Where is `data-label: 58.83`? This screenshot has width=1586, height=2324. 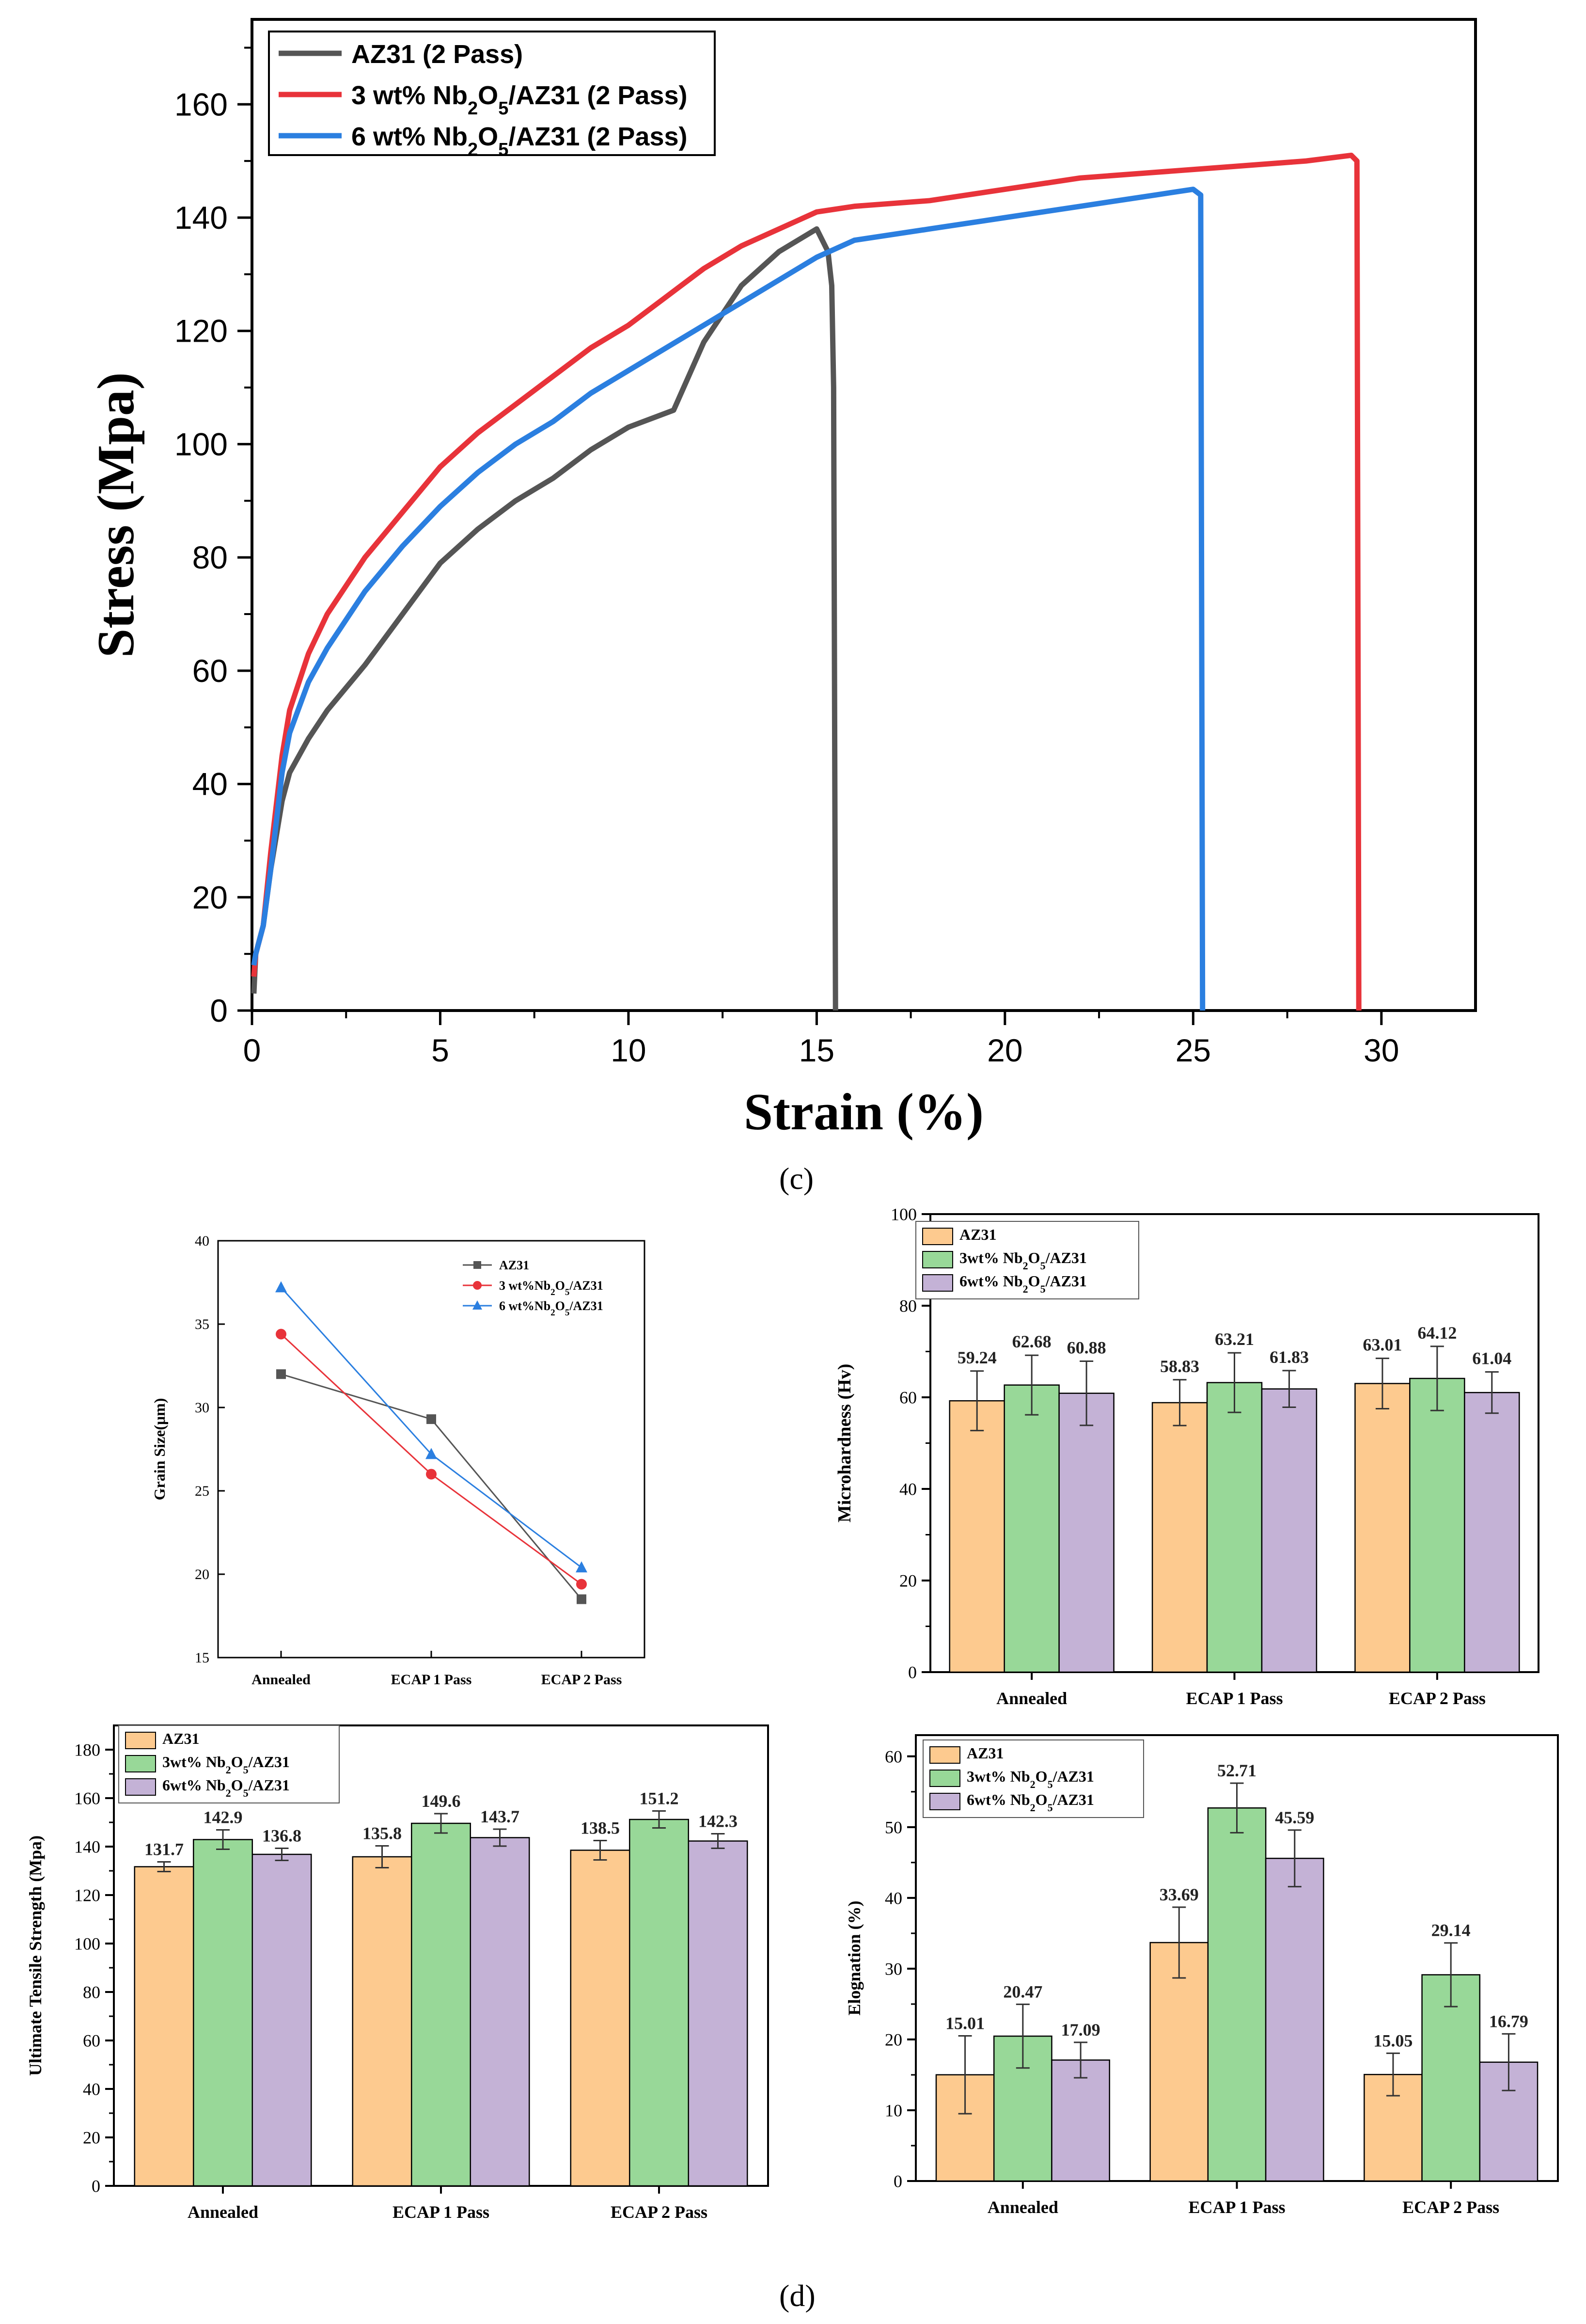
data-label: 58.83 is located at coordinates (1180, 1366).